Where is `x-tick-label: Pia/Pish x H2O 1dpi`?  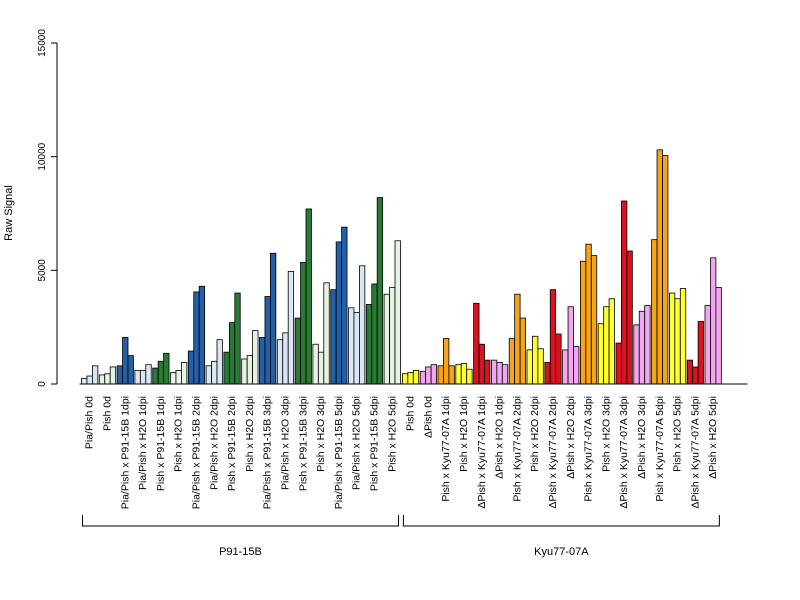 x-tick-label: Pia/Pish x H2O 1dpi is located at coordinates (143, 443).